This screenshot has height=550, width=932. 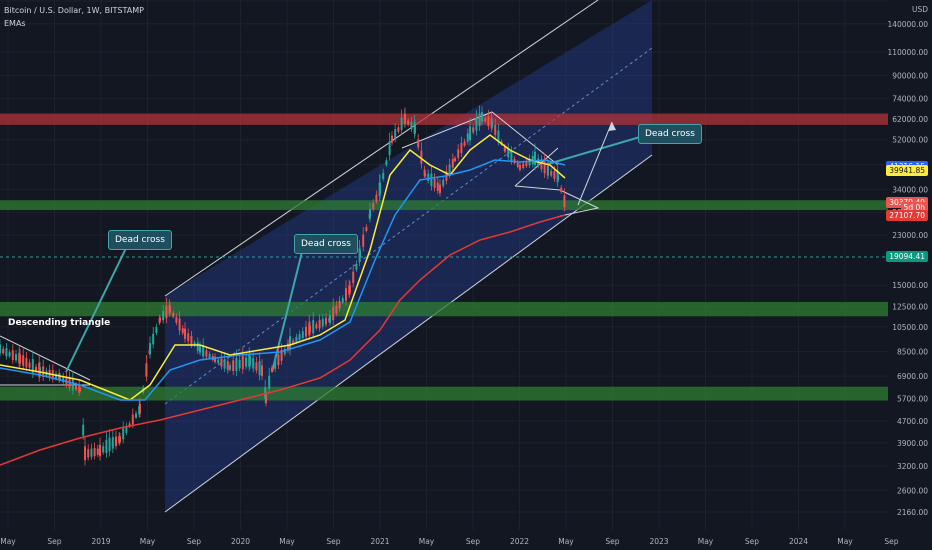 I want to click on time-tick-label: 2022, so click(x=519, y=541).